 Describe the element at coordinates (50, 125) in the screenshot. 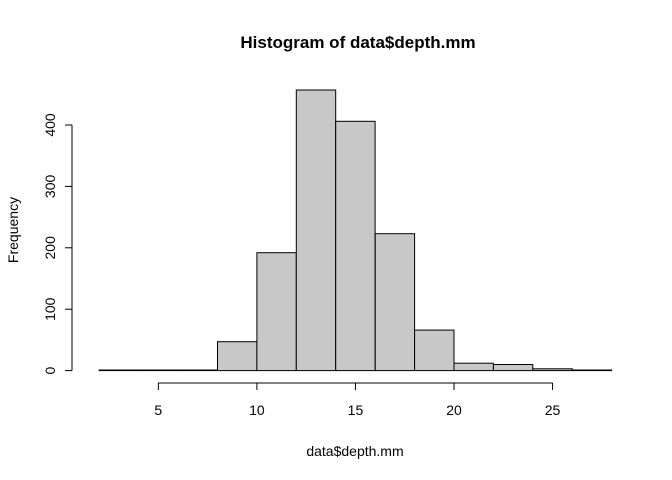

I see `y-tick-label-400: 400` at that location.